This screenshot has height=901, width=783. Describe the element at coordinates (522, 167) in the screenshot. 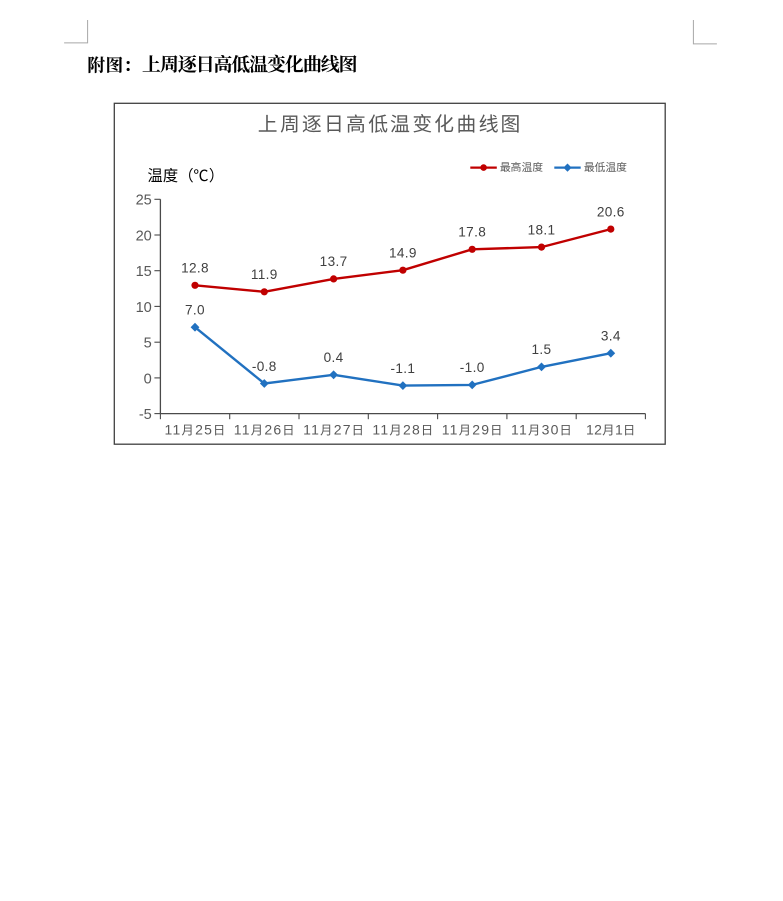

I see `svg-text: 最高温度` at that location.